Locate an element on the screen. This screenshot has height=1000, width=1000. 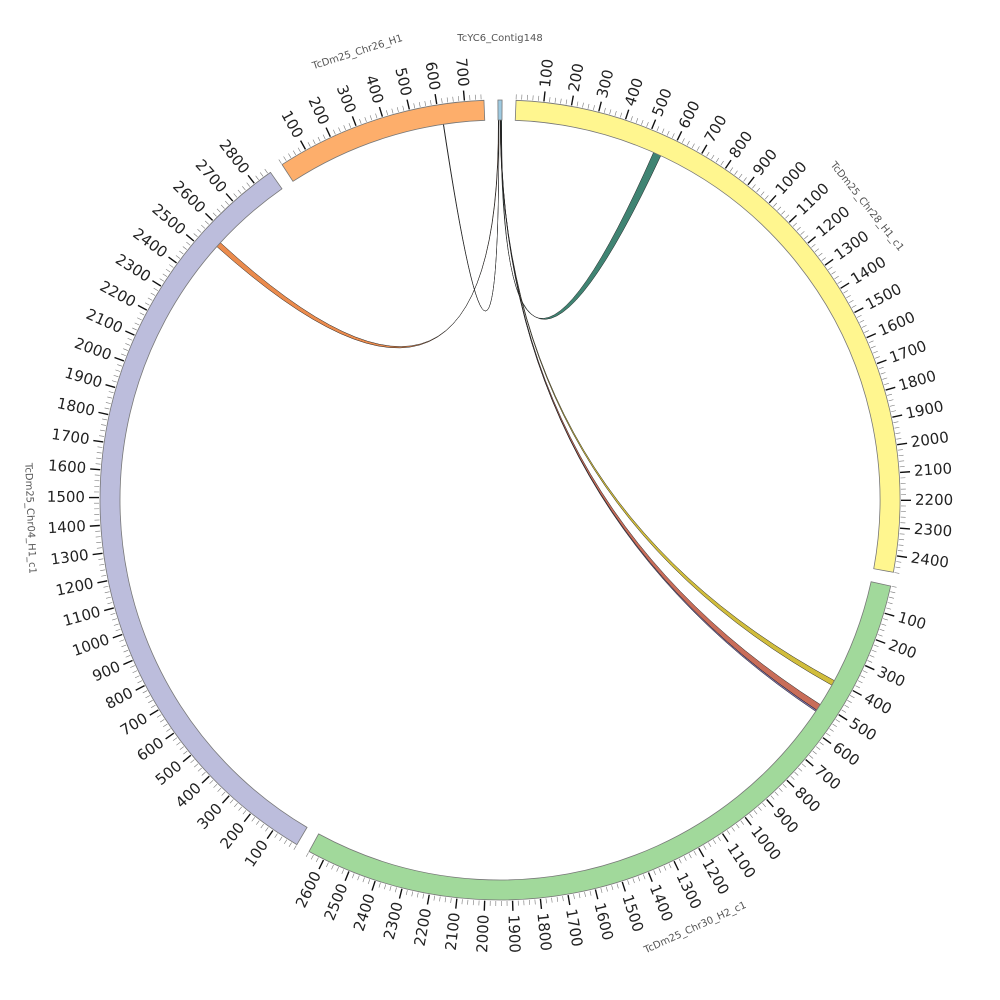
tick-label: 2500 is located at coordinates (169, 219).